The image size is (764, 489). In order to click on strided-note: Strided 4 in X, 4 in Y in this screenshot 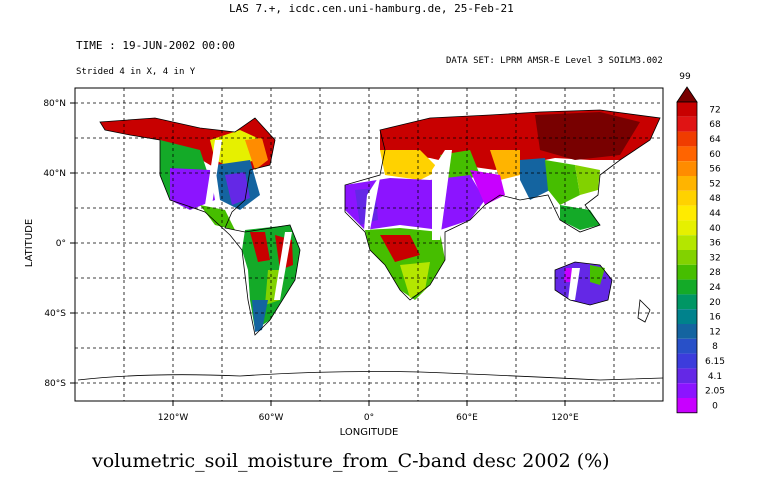, I will do `click(136, 72)`.